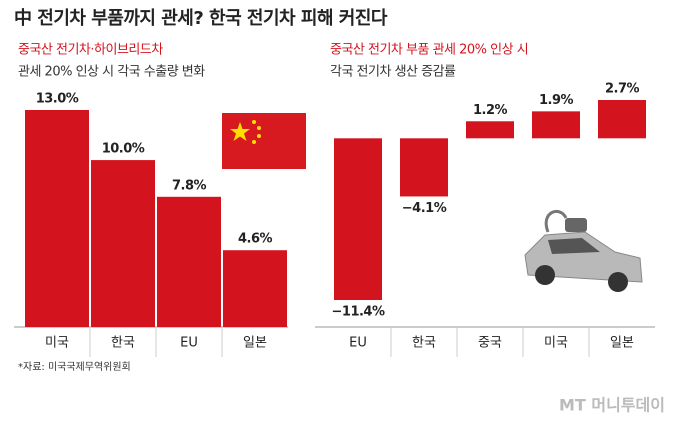 Image resolution: width=680 pixels, height=430 pixels. What do you see at coordinates (622, 89) in the screenshot?
I see `value-label: 2.7%` at bounding box center [622, 89].